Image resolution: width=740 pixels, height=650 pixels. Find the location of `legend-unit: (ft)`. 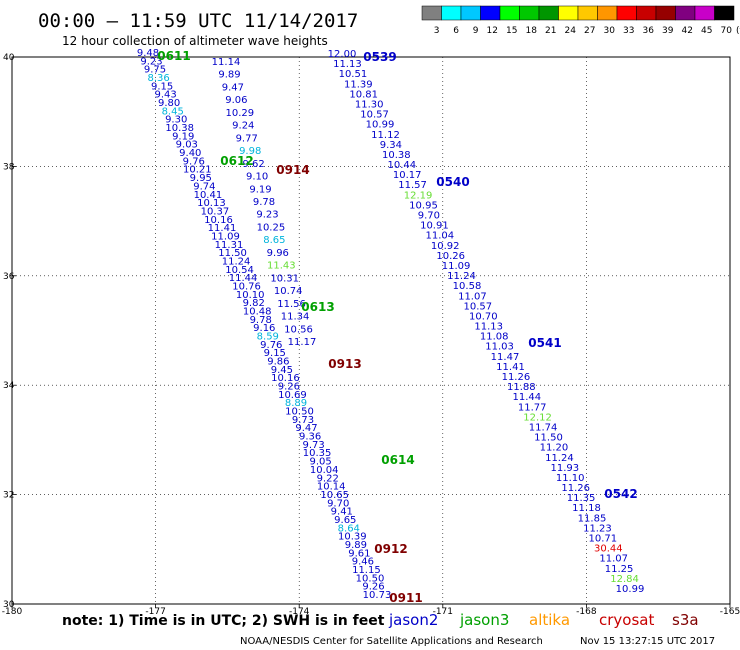

legend-unit: (ft) is located at coordinates (738, 31).